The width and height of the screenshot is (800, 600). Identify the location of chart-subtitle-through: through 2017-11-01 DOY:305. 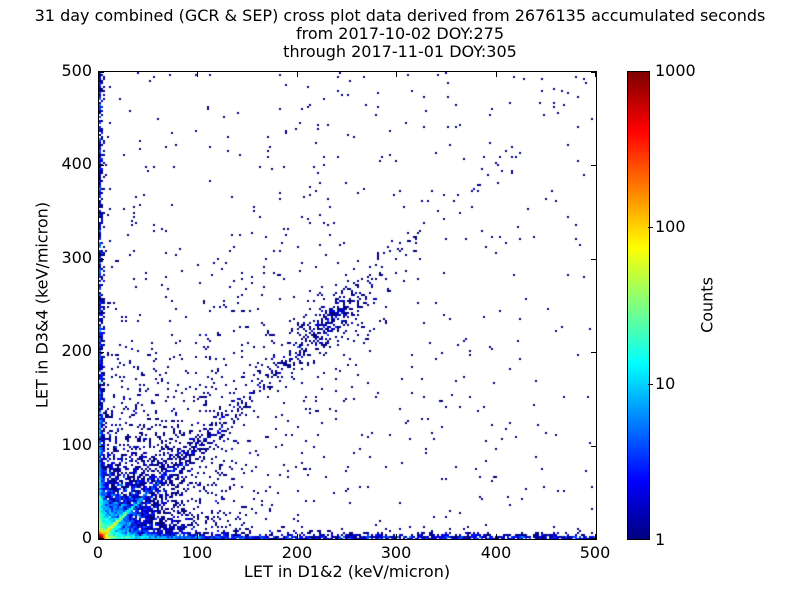
(400, 51).